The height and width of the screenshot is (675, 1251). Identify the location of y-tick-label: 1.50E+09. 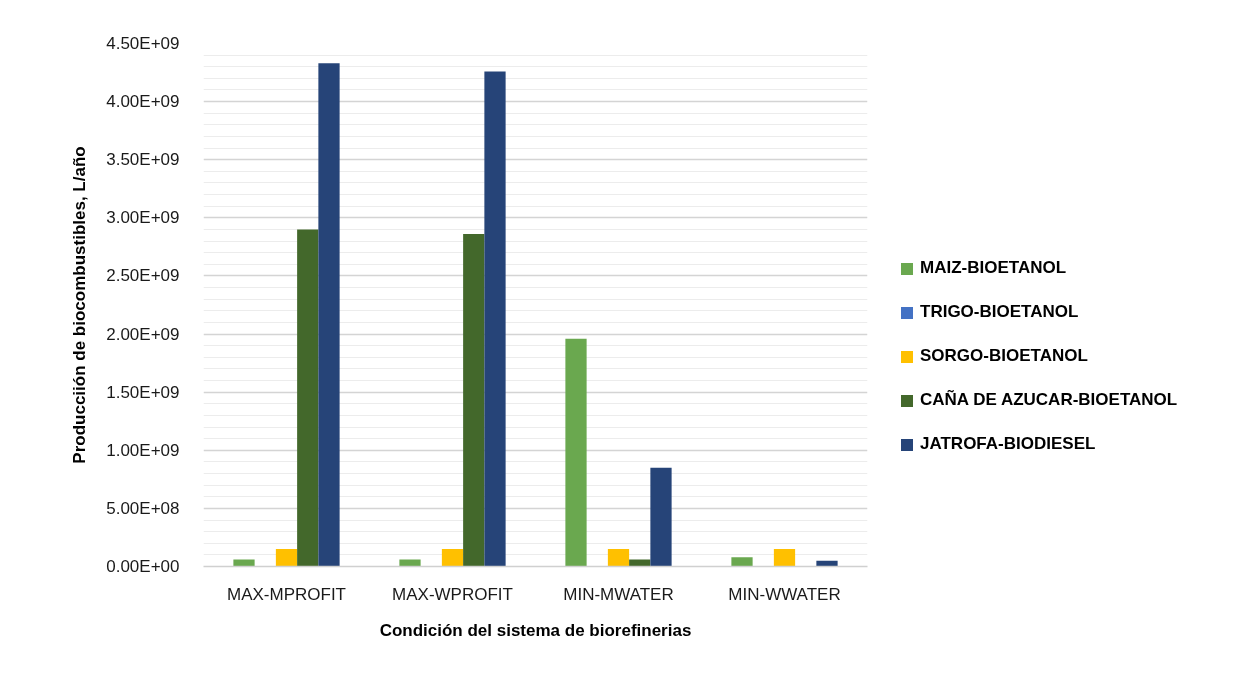
(143, 392).